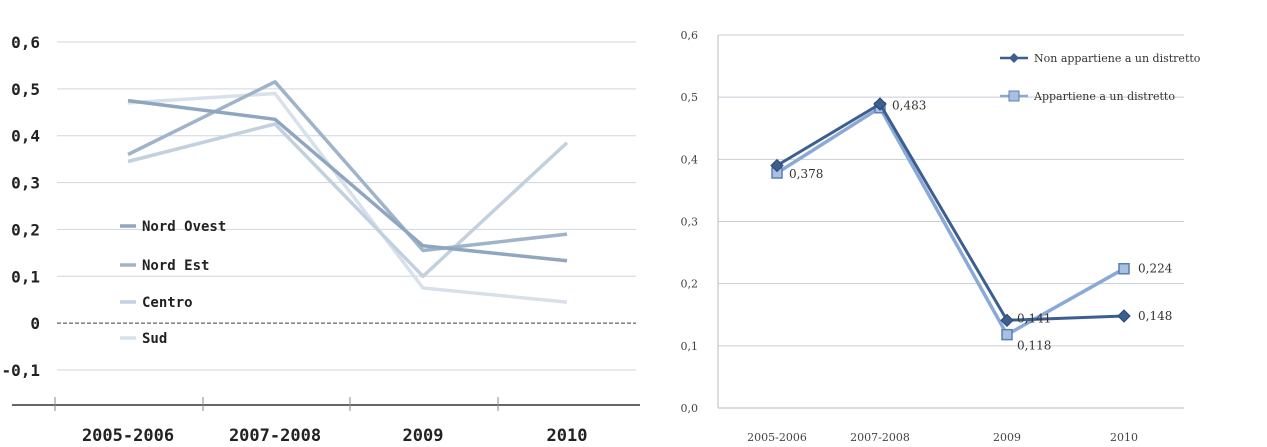 This screenshot has height=447, width=1267. I want to click on legend-label-3: Sud, so click(154, 339).